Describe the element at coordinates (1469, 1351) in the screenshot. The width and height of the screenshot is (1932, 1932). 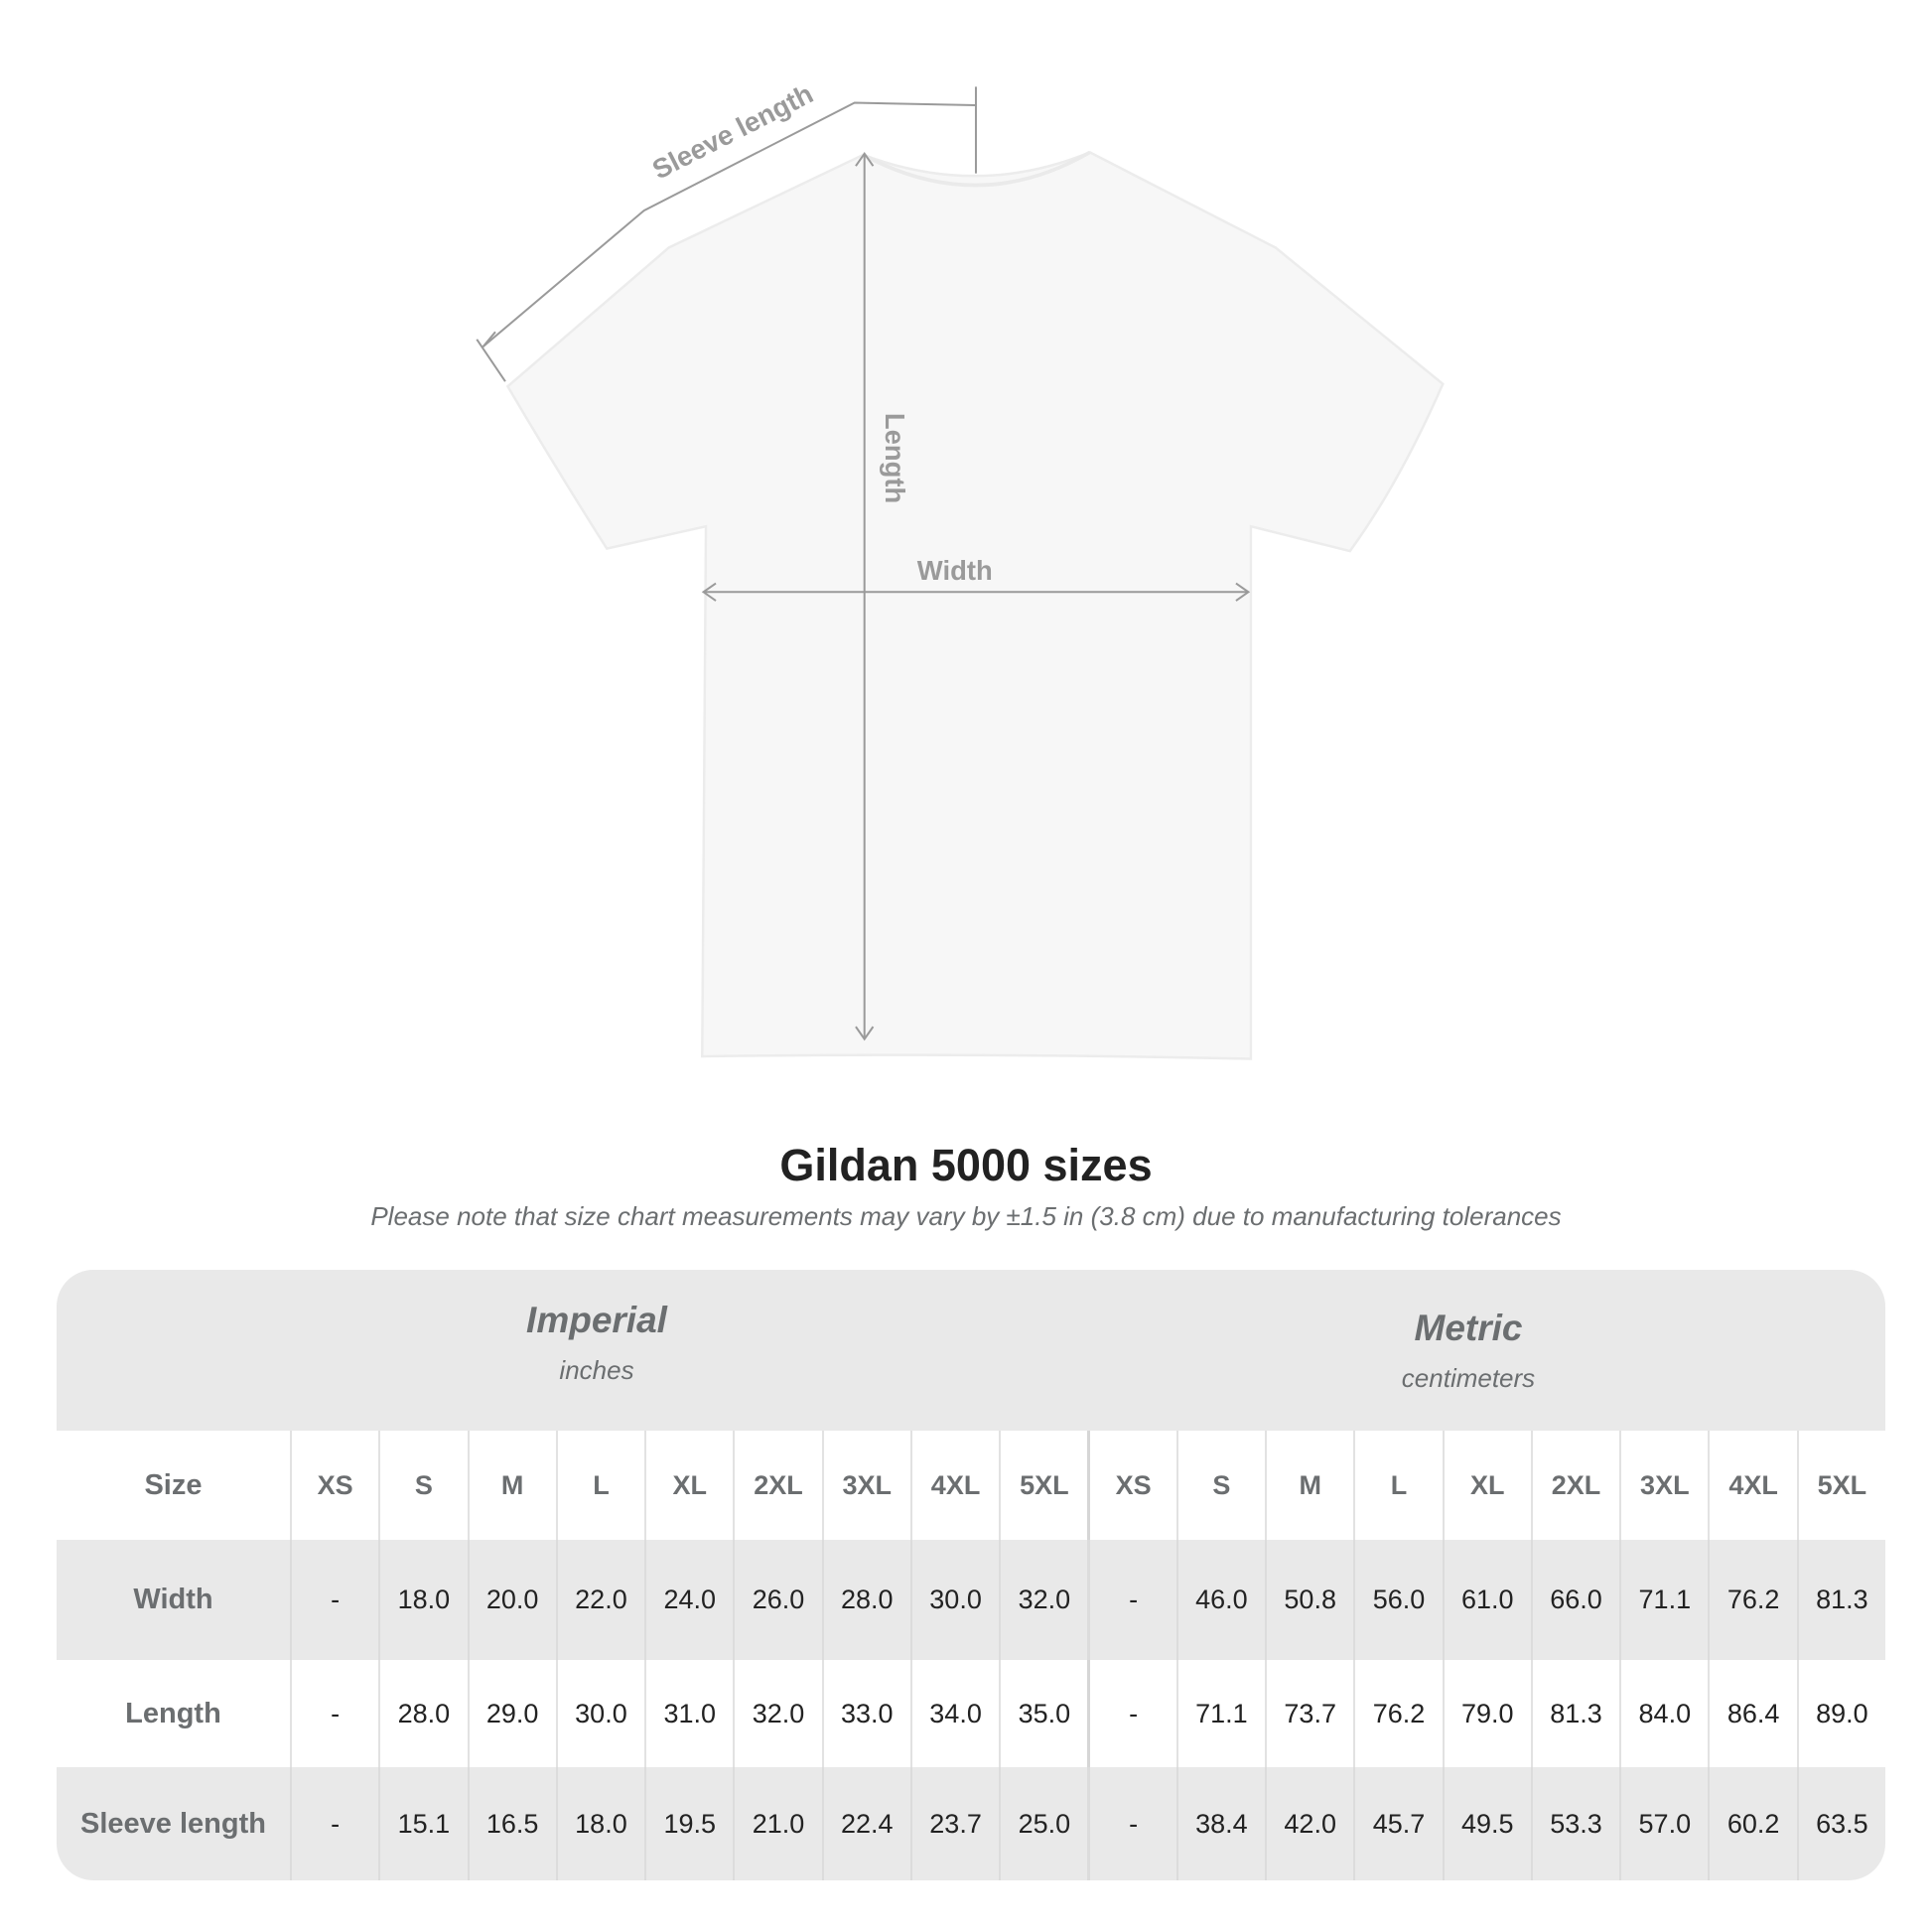
I see `metric-header: Metric centimeters` at that location.